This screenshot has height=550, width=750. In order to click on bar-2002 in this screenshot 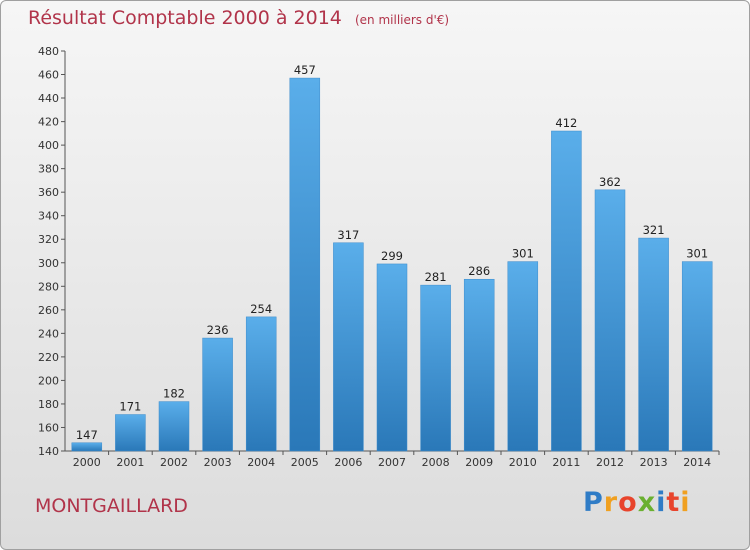, I will do `click(174, 426)`.